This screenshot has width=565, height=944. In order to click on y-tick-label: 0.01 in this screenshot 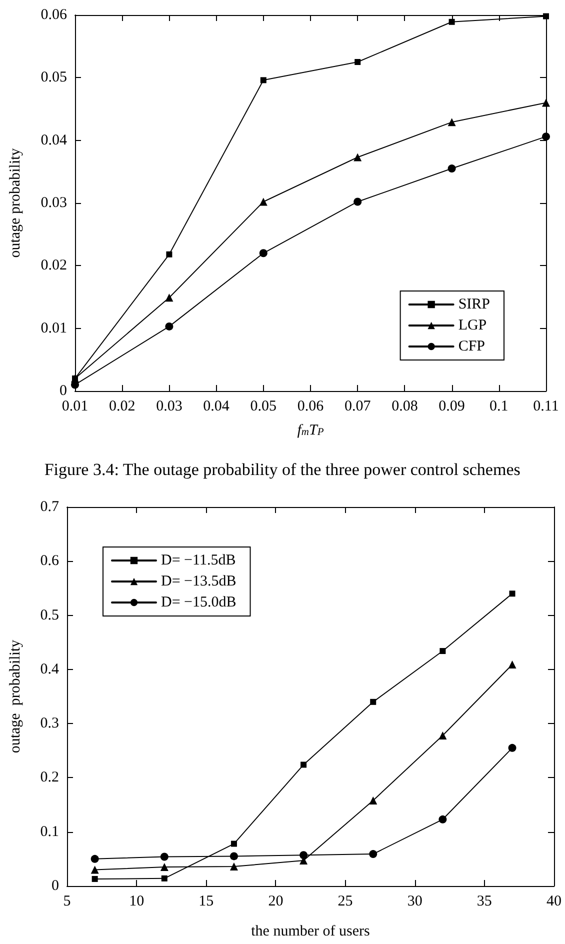, I will do `click(53, 328)`.